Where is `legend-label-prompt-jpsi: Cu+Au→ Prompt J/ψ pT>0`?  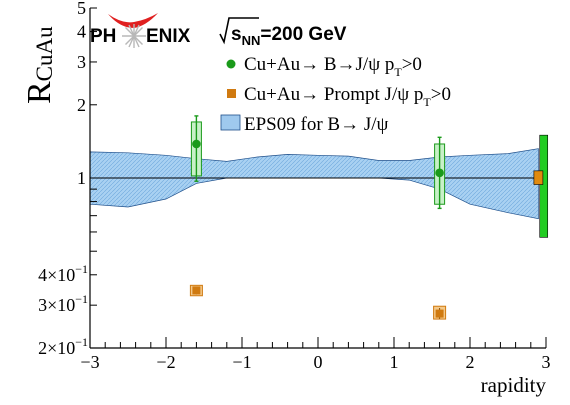
legend-label-prompt-jpsi: Cu+Au→ Prompt J/ψ pT>0 is located at coordinates (347, 96).